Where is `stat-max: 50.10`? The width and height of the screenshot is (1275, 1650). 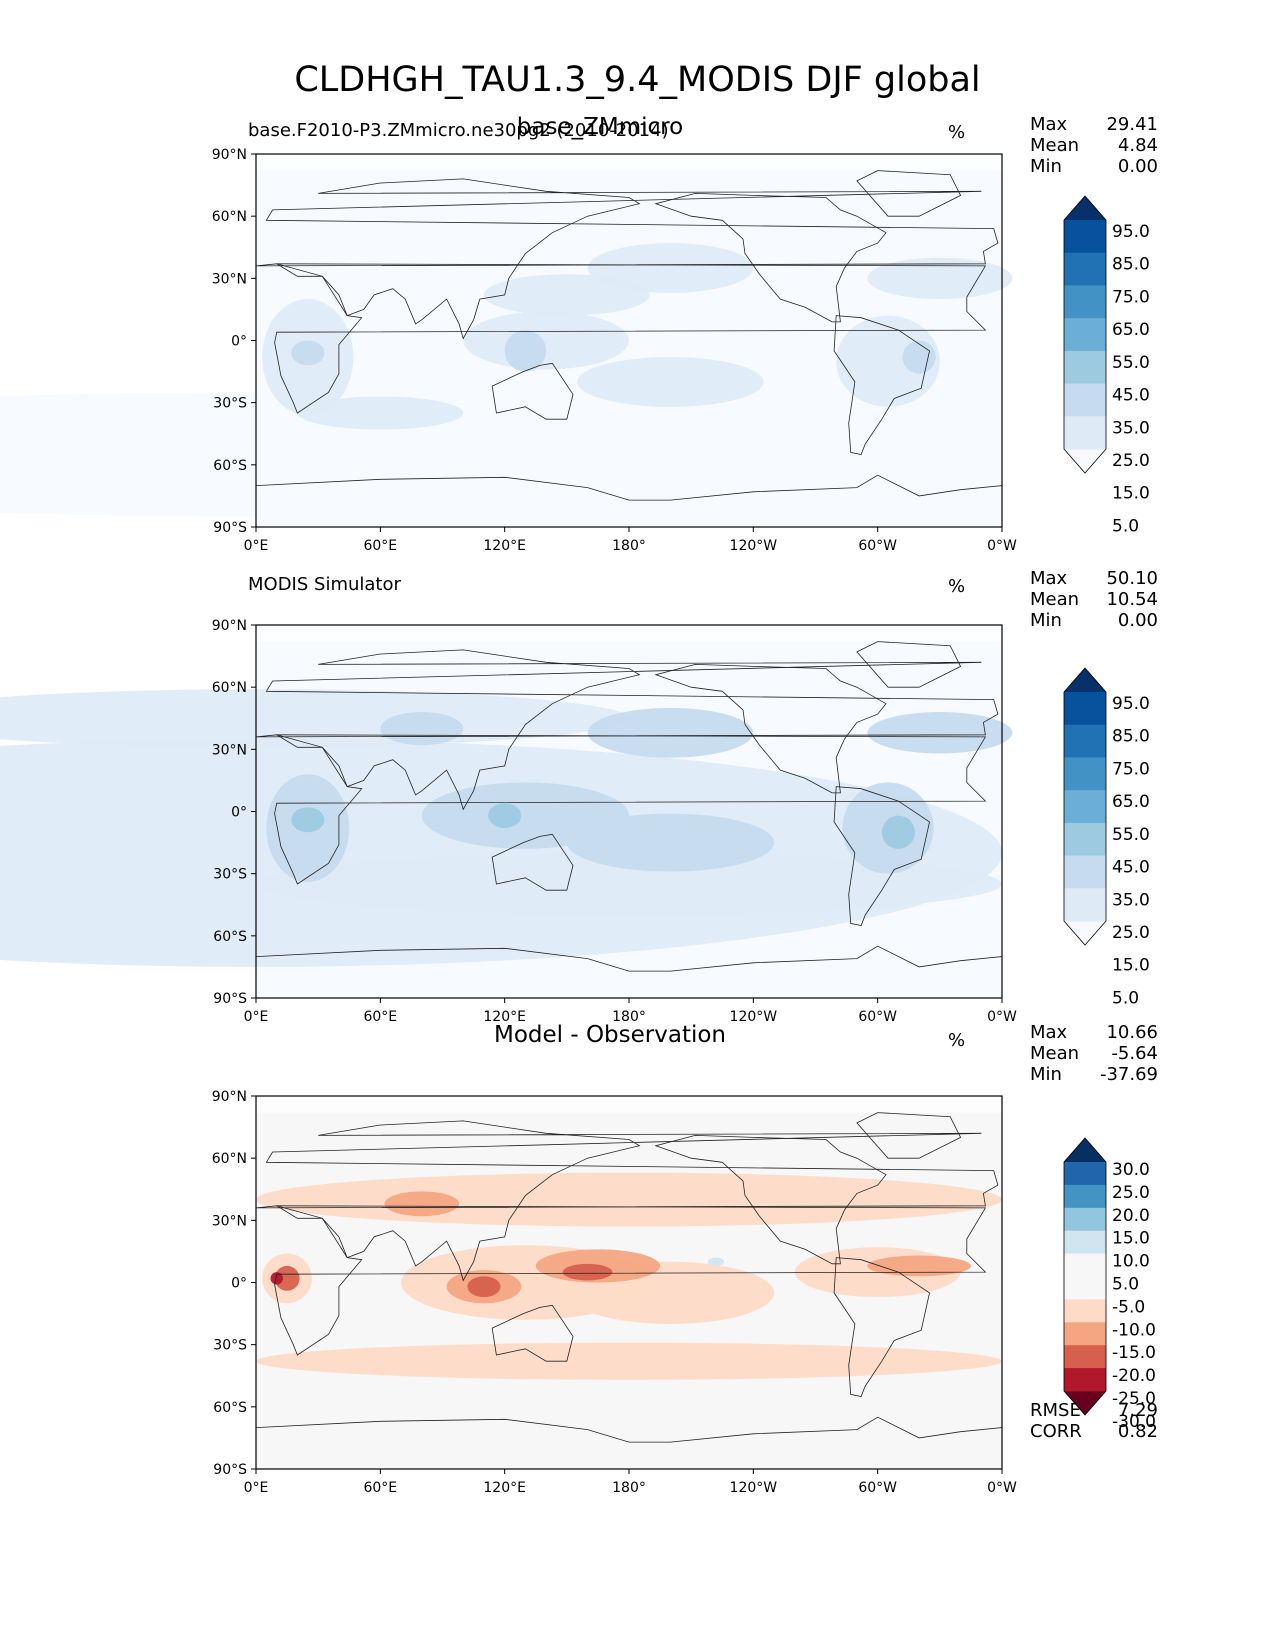 stat-max: 50.10 is located at coordinates (1132, 578).